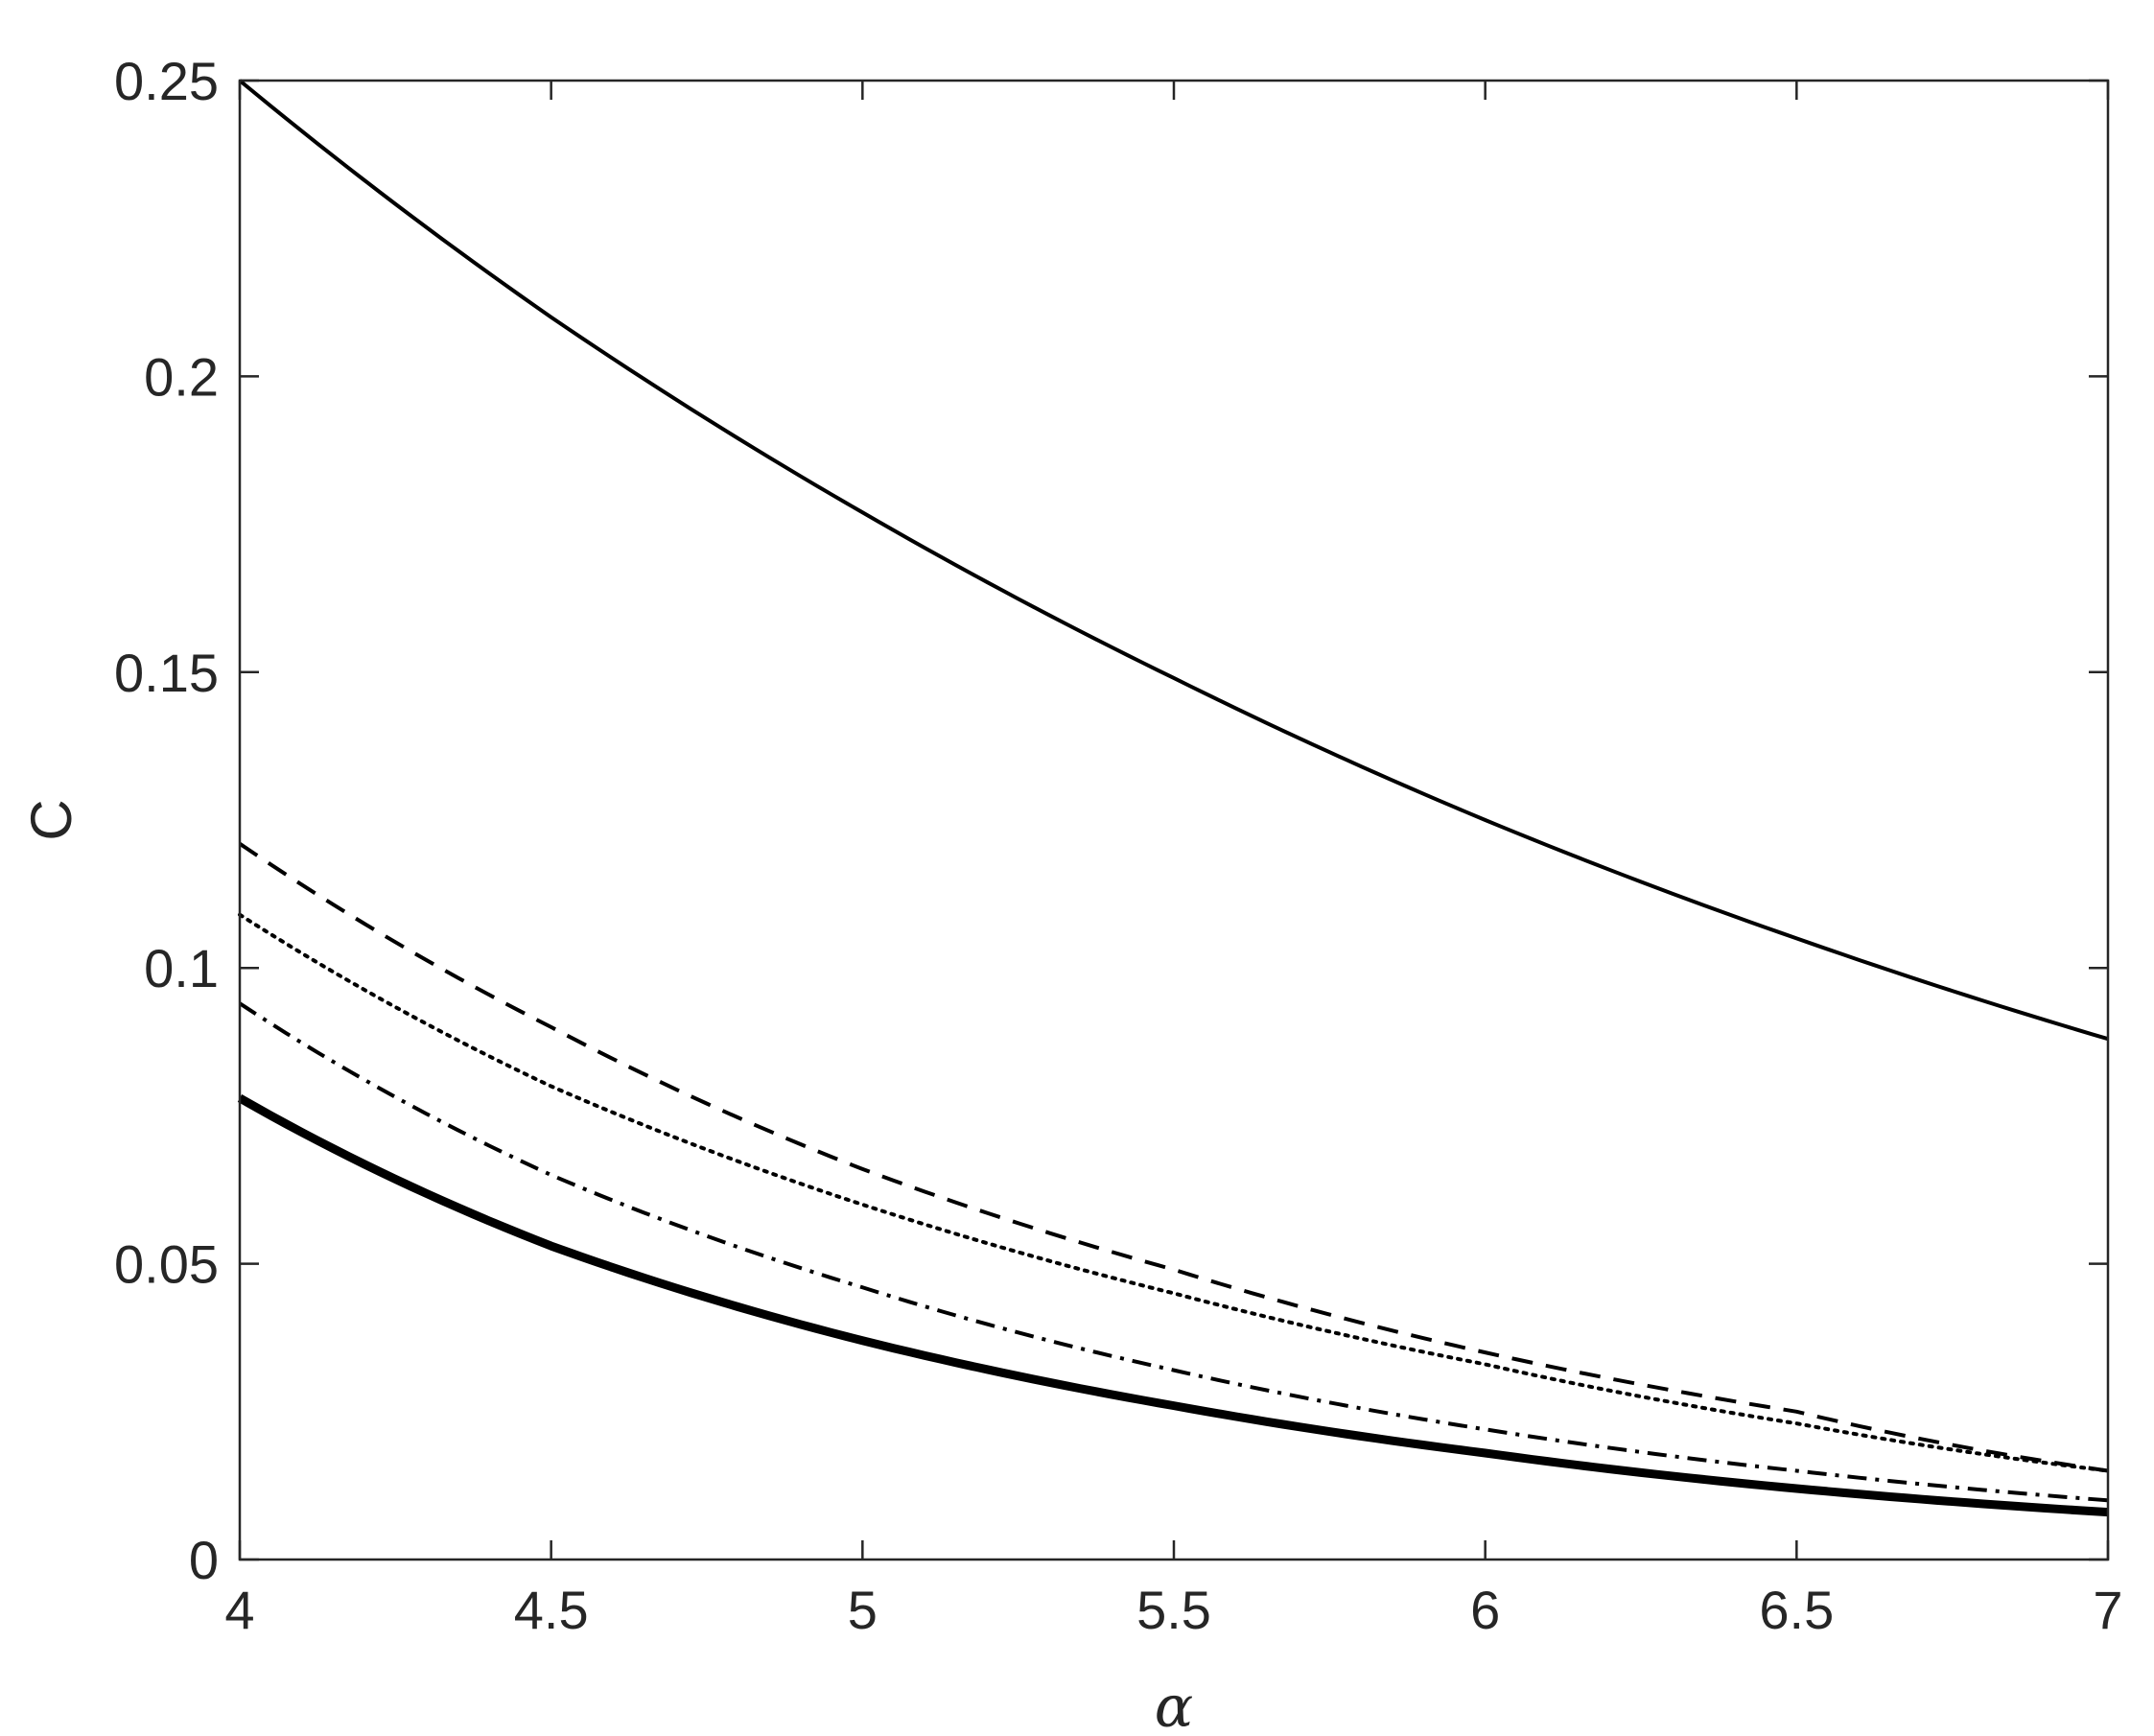 This screenshot has height=1736, width=2154. What do you see at coordinates (863, 1610) in the screenshot?
I see `x-tick-label: 5` at bounding box center [863, 1610].